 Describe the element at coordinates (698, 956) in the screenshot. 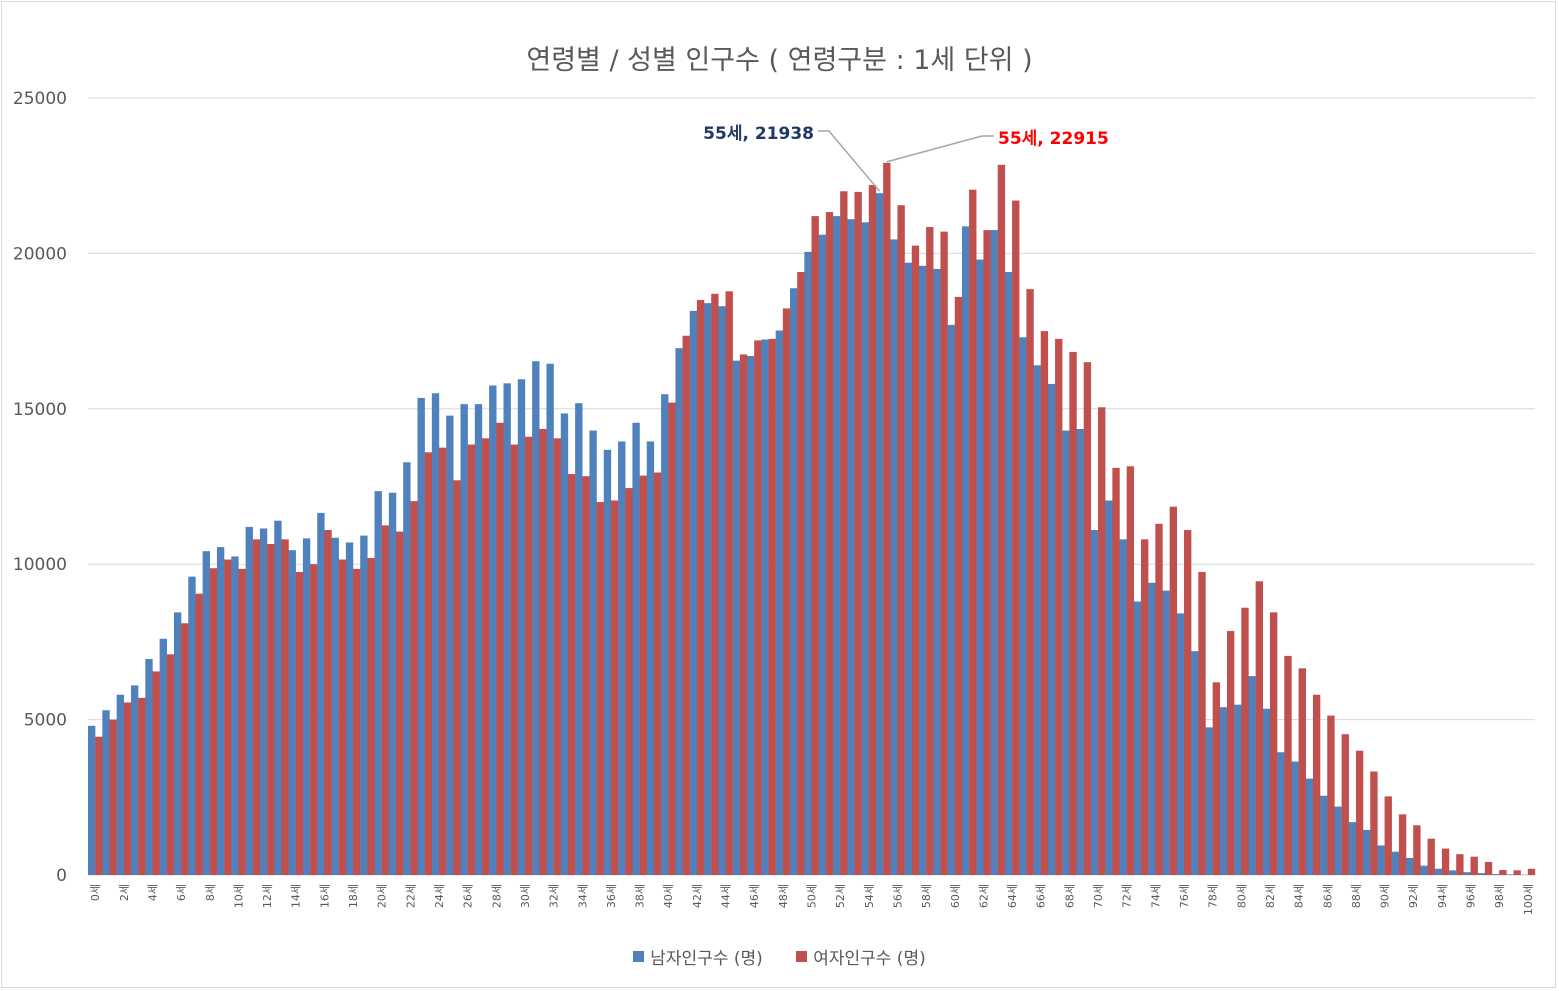

I see `legend-item-male: 남자인구수 (명)` at that location.